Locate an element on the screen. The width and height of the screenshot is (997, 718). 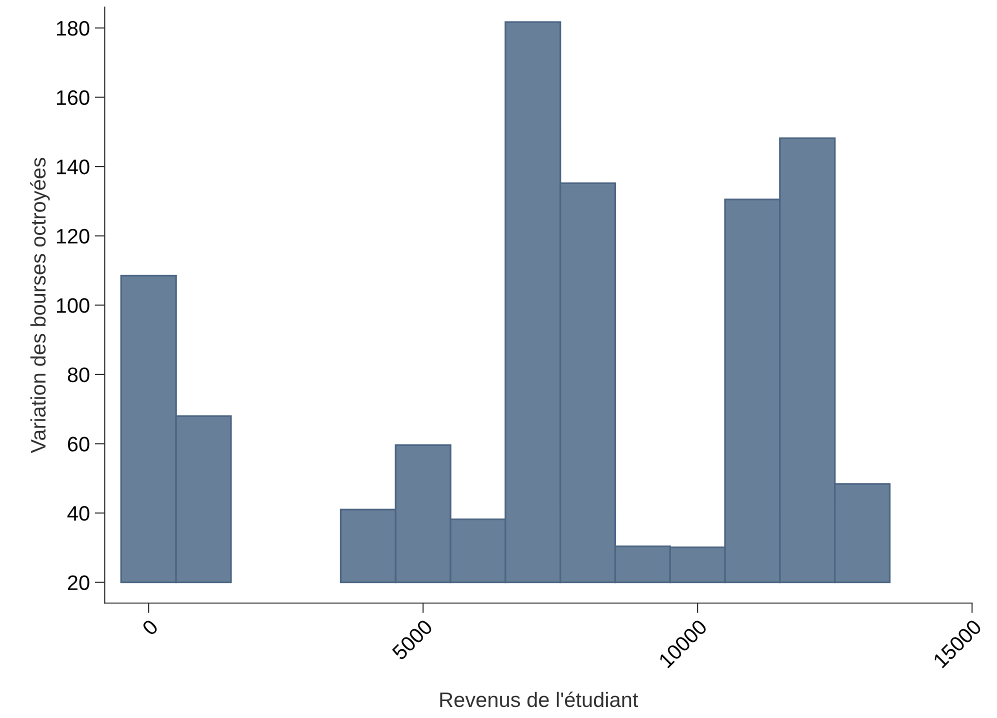
y-tick-label: 160 is located at coordinates (73, 98).